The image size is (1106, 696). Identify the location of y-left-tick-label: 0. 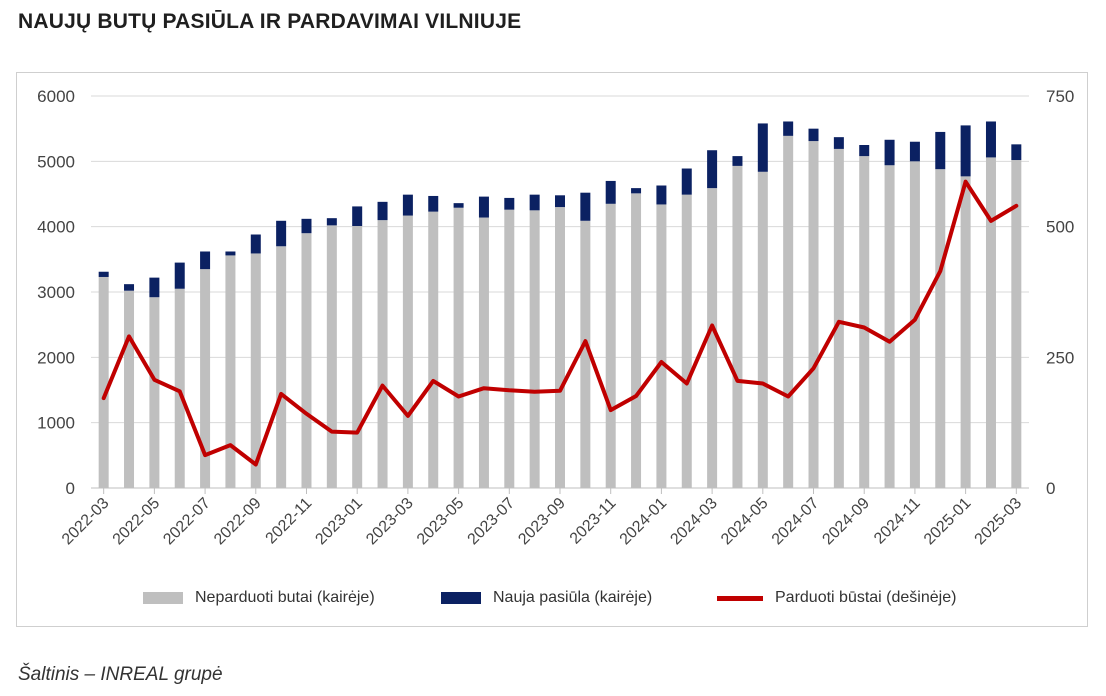
(70, 488).